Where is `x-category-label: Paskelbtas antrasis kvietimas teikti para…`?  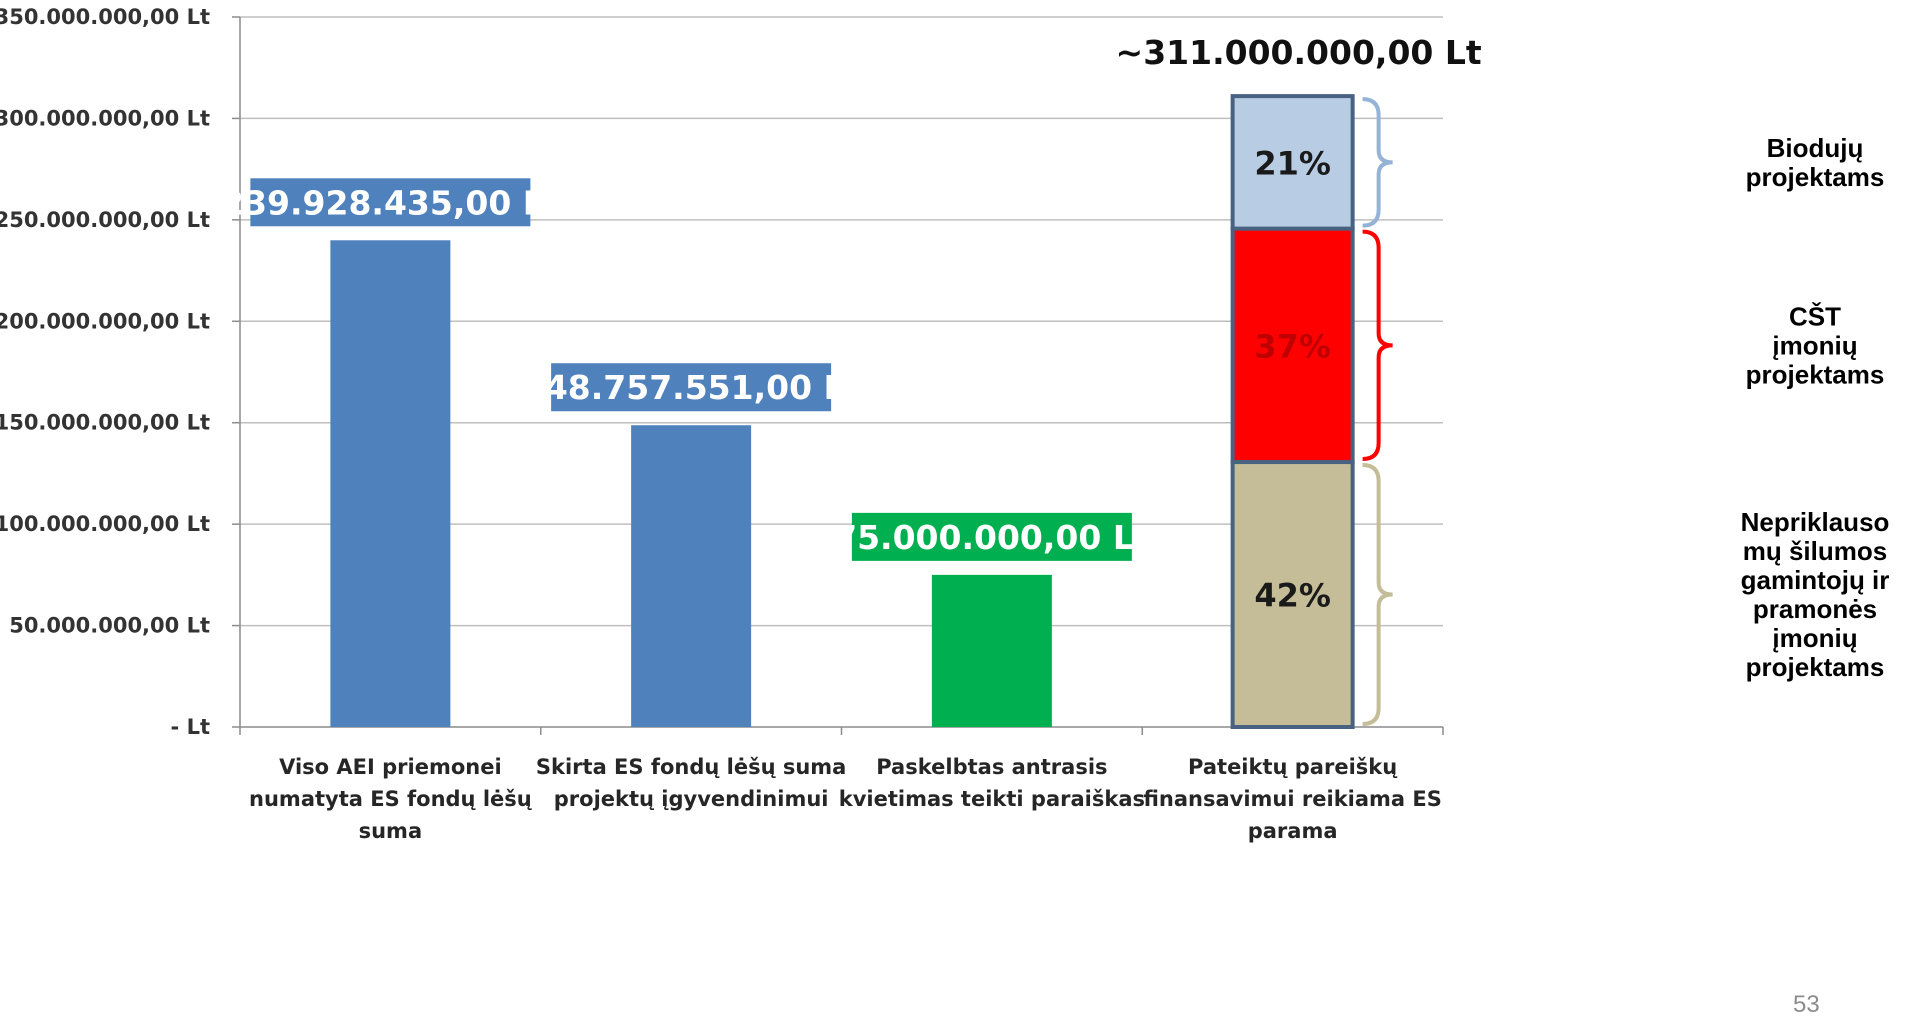
x-category-label: Paskelbtas antrasis kvietimas teikti para… is located at coordinates (992, 783).